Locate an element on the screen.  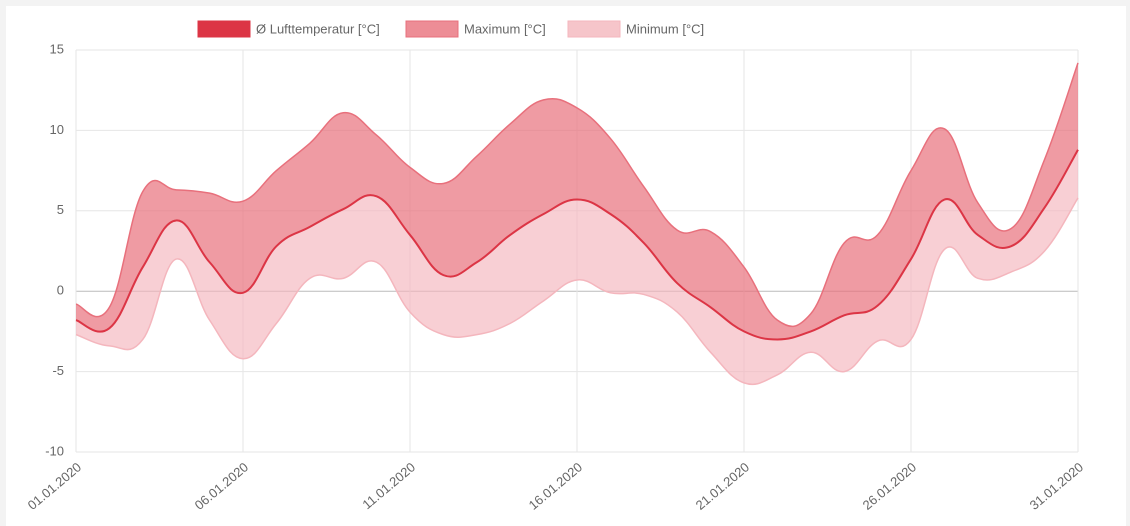
y-tick-label: -10 is located at coordinates (54, 450).